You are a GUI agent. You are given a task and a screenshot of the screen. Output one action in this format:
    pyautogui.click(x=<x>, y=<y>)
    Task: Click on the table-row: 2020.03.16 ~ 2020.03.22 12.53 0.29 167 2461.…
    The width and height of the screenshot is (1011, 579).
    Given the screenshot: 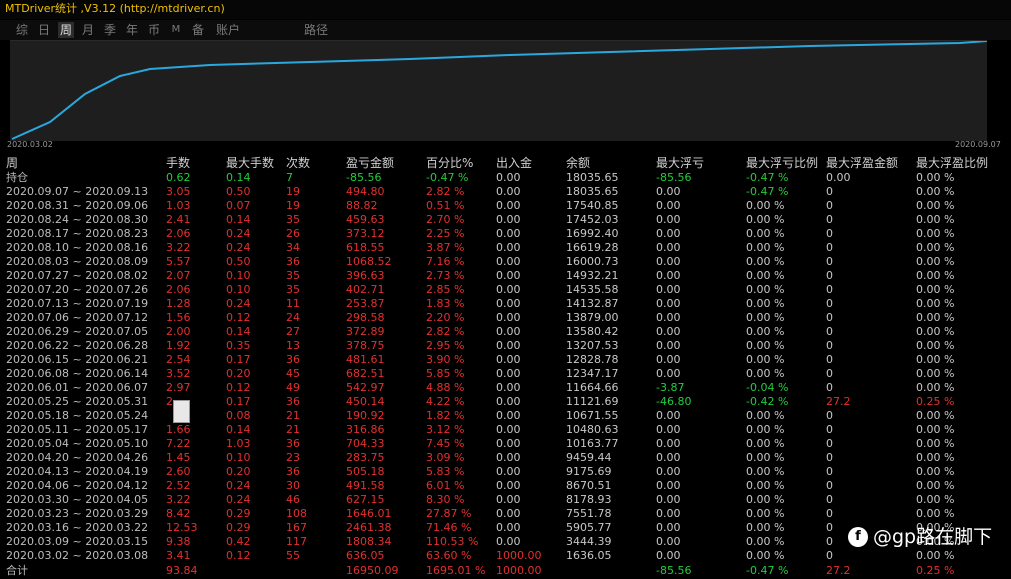 What is the action you would take?
    pyautogui.click(x=505, y=528)
    